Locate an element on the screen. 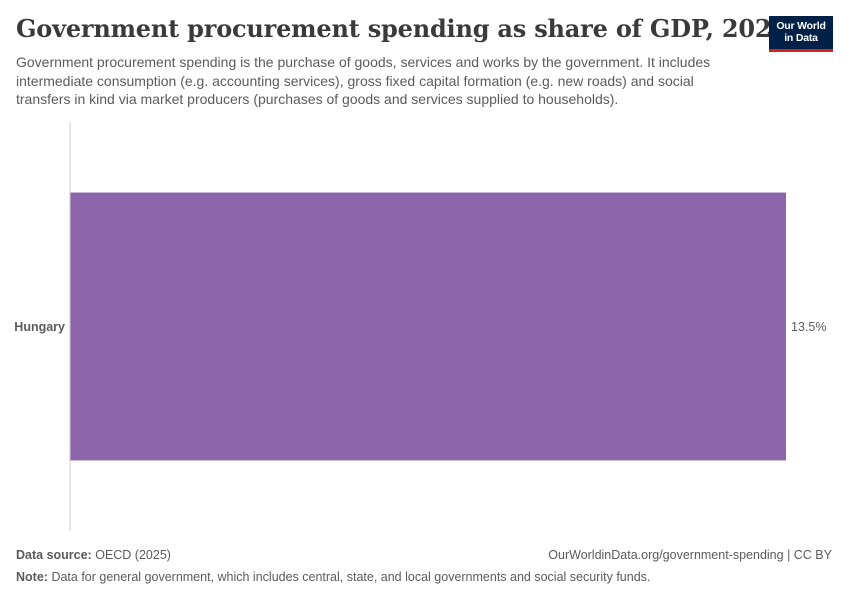 Image resolution: width=850 pixels, height=600 pixels. value-label: 13.5% is located at coordinates (808, 327).